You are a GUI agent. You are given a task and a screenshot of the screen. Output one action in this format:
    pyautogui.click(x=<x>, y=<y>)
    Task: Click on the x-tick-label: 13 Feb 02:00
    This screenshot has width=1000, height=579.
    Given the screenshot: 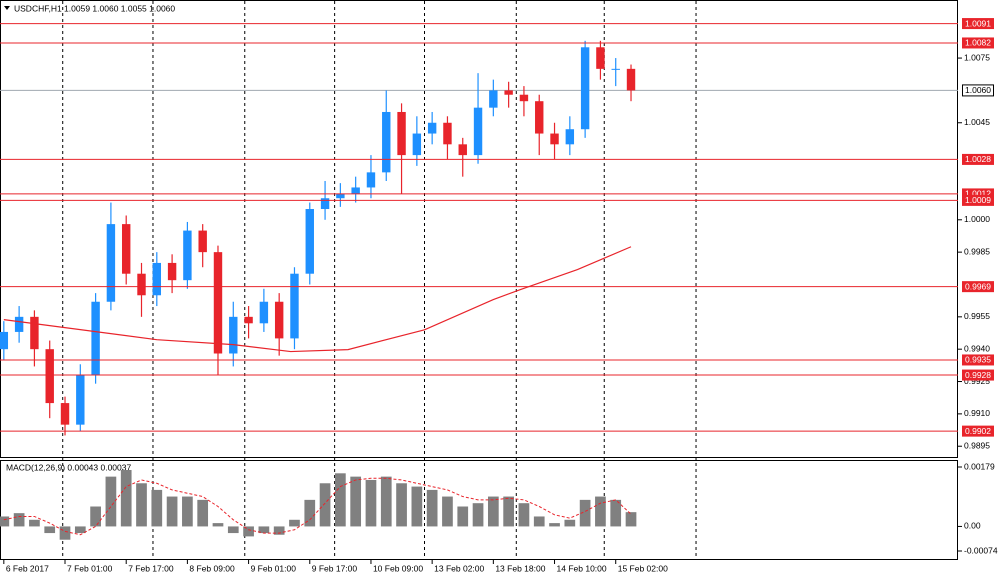 What is the action you would take?
    pyautogui.click(x=459, y=568)
    